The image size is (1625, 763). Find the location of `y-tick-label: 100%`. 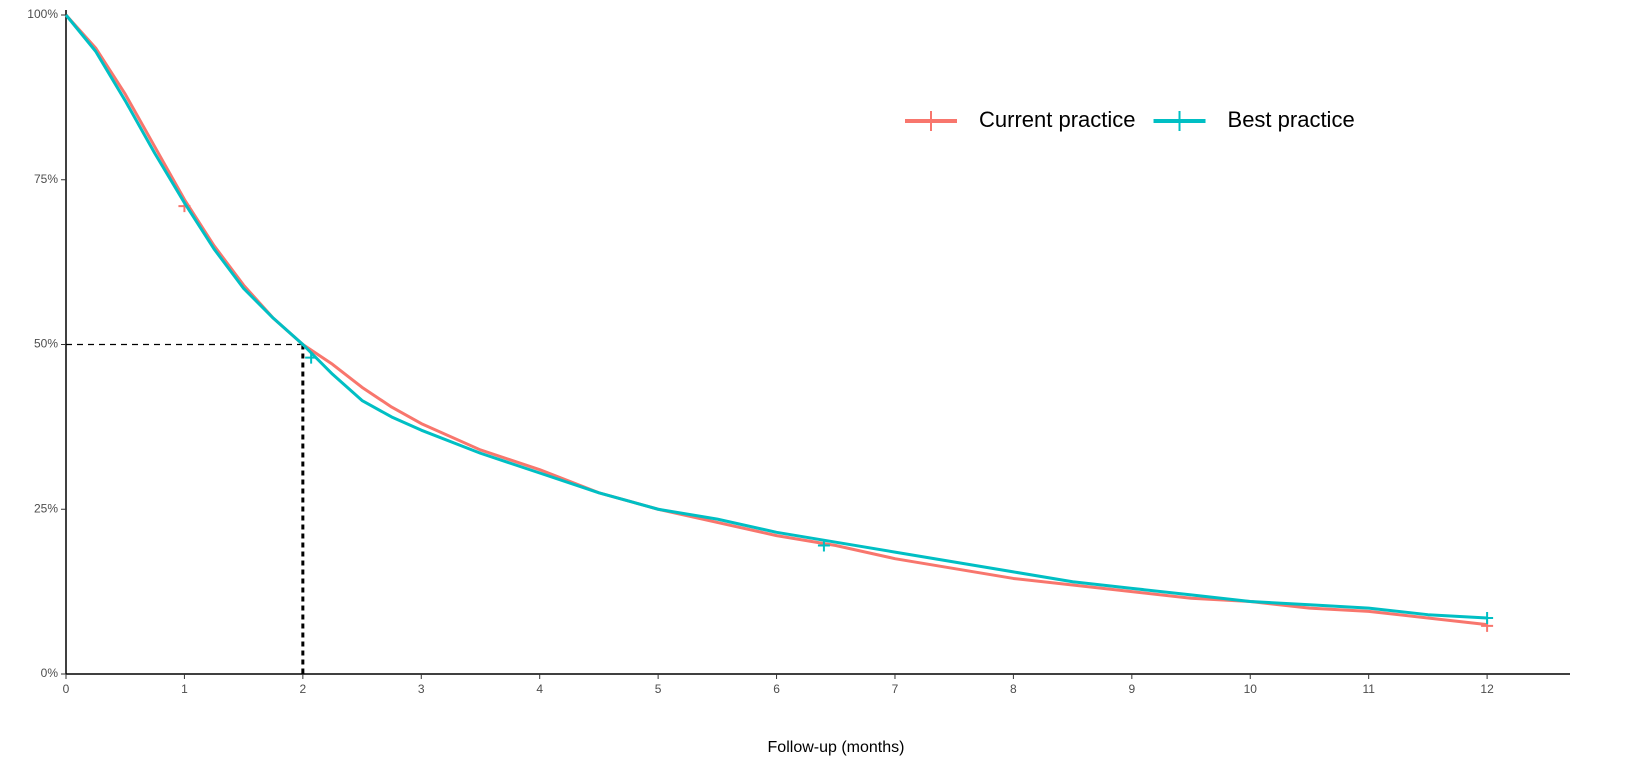

y-tick-label: 100% is located at coordinates (42, 14).